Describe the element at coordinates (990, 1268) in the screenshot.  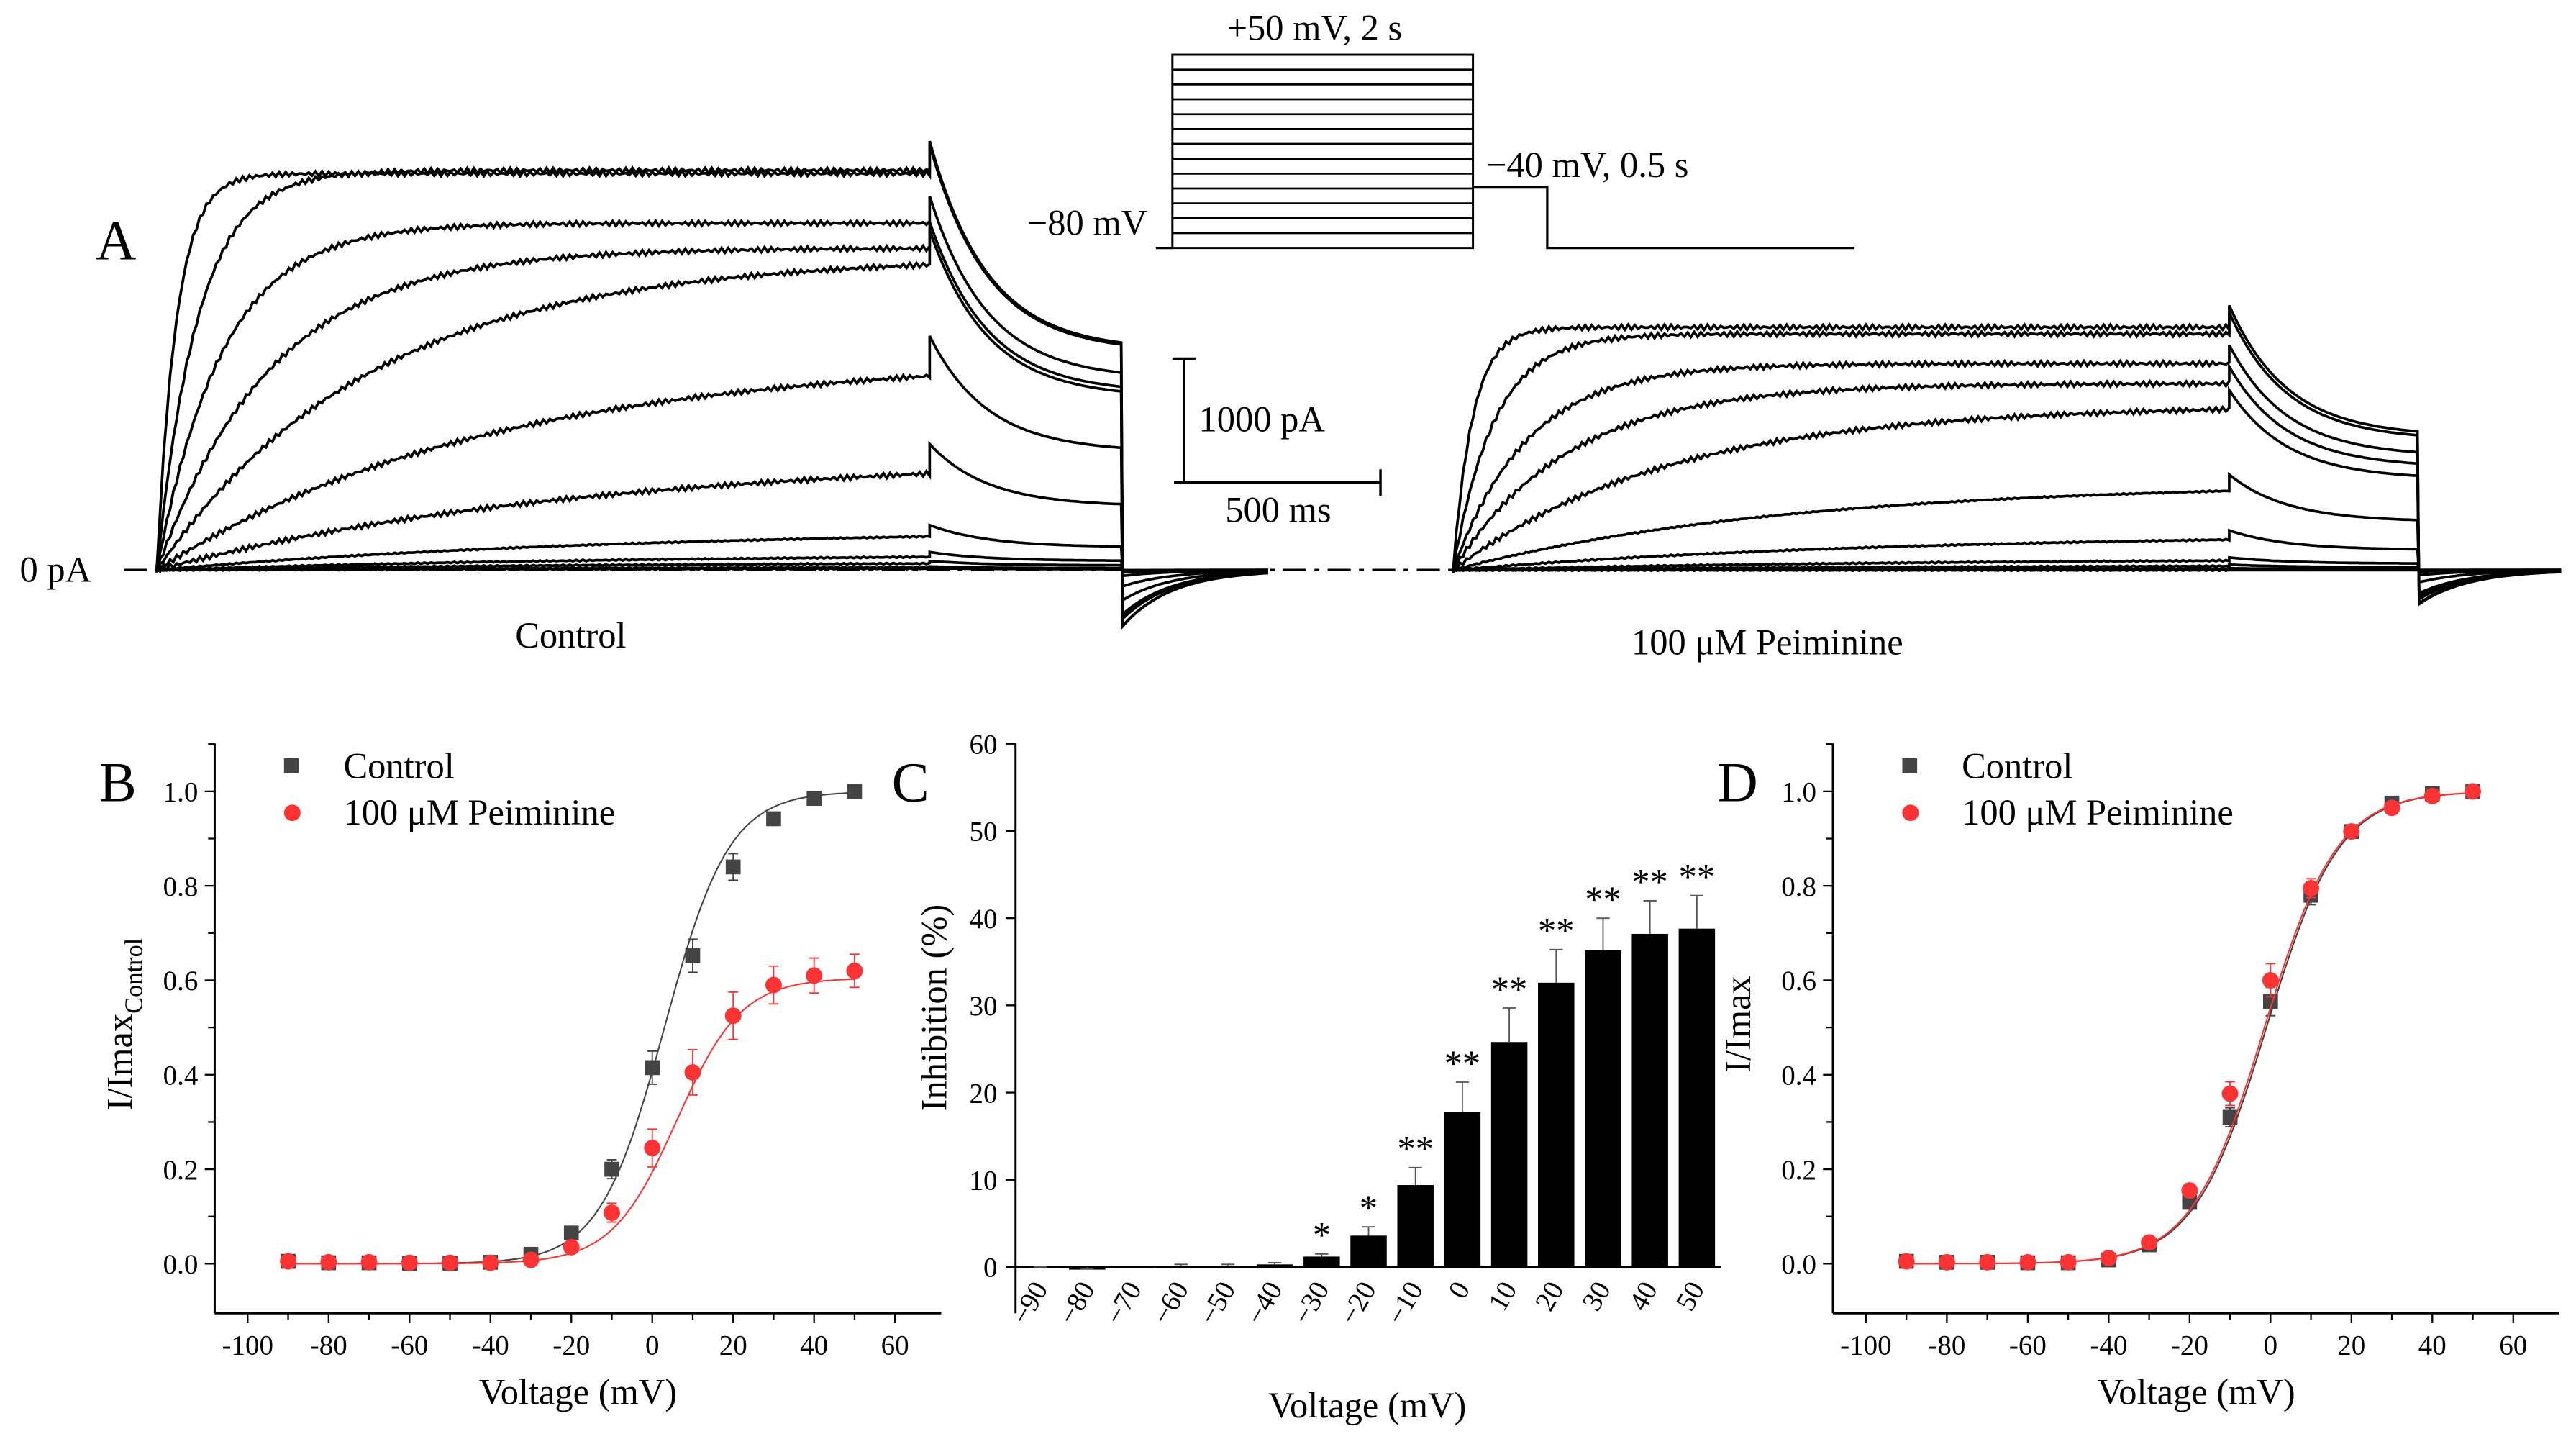
I see `y-tick-label: 0` at that location.